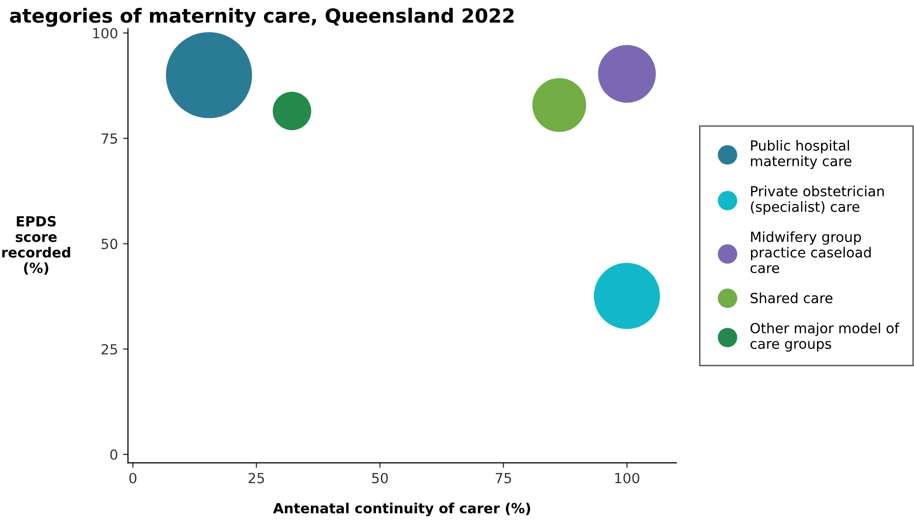 The height and width of the screenshot is (523, 914). I want to click on legend-label: Private obstetrician (specialist) care, so click(817, 200).